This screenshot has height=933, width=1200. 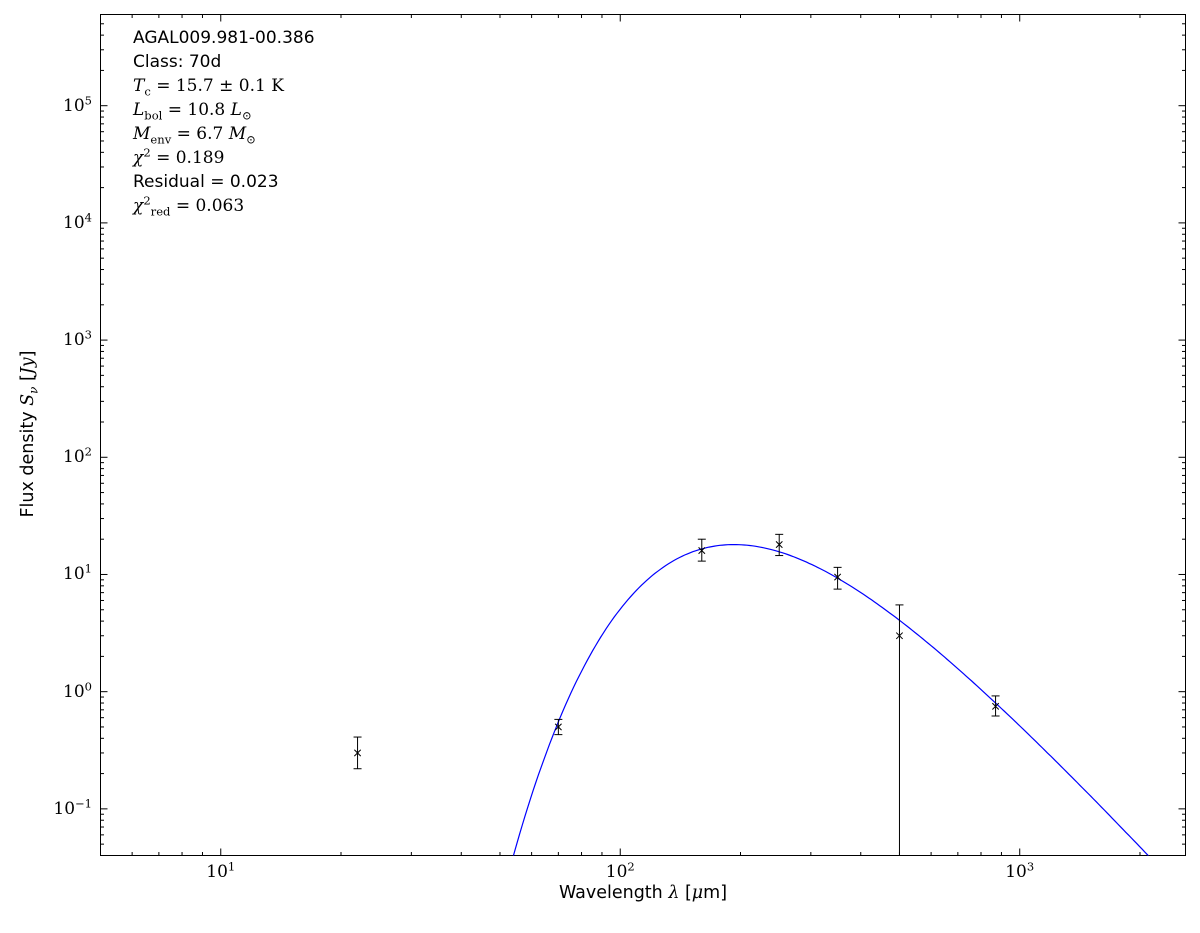 What do you see at coordinates (29, 434) in the screenshot?
I see `y-axis-label: Flux density Sν [Jy]` at bounding box center [29, 434].